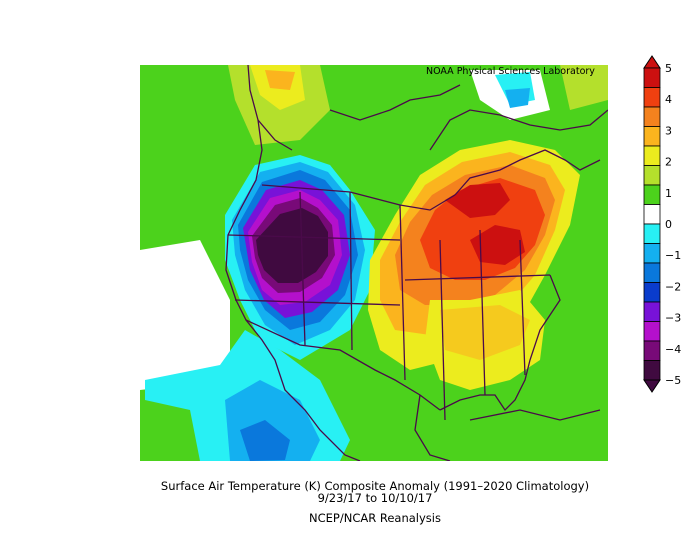 The width and height of the screenshot is (700, 542). Describe the element at coordinates (673, 349) in the screenshot. I see `colorbar-tick-label: −4` at that location.